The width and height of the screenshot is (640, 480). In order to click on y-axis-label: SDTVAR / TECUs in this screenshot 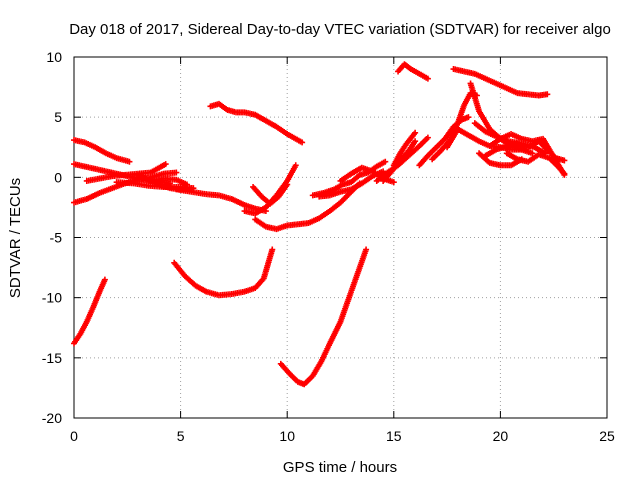, I will do `click(15, 238)`.